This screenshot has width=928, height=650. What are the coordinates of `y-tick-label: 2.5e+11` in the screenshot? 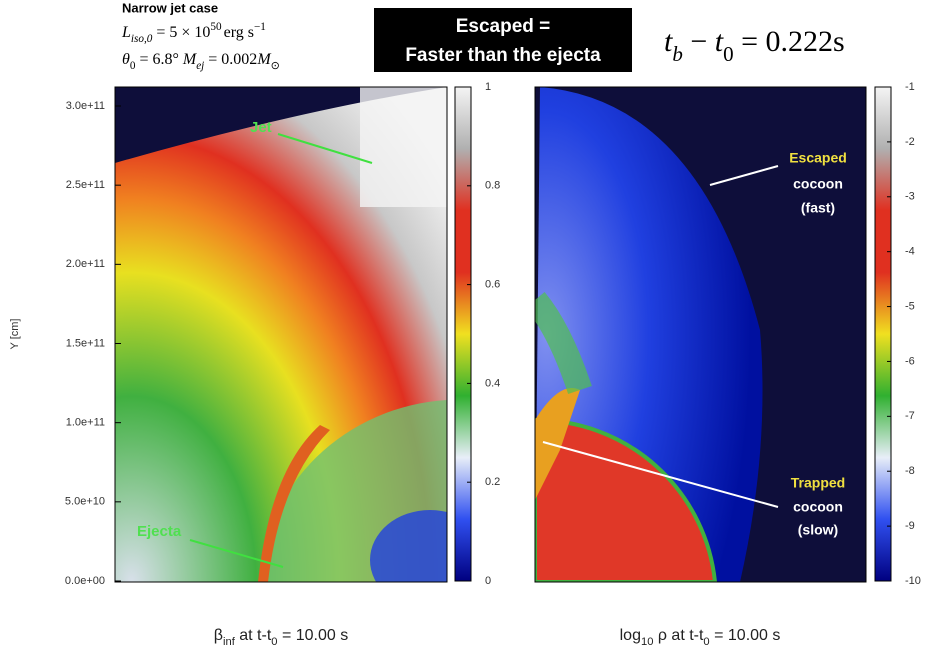 It's located at (85, 185).